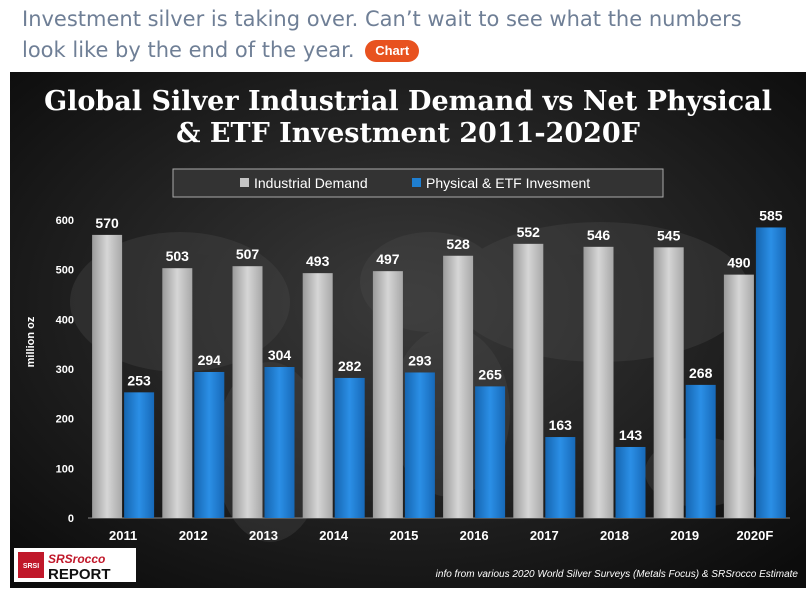 The height and width of the screenshot is (592, 806). Describe the element at coordinates (420, 360) in the screenshot. I see `data-label-investment: 293` at that location.